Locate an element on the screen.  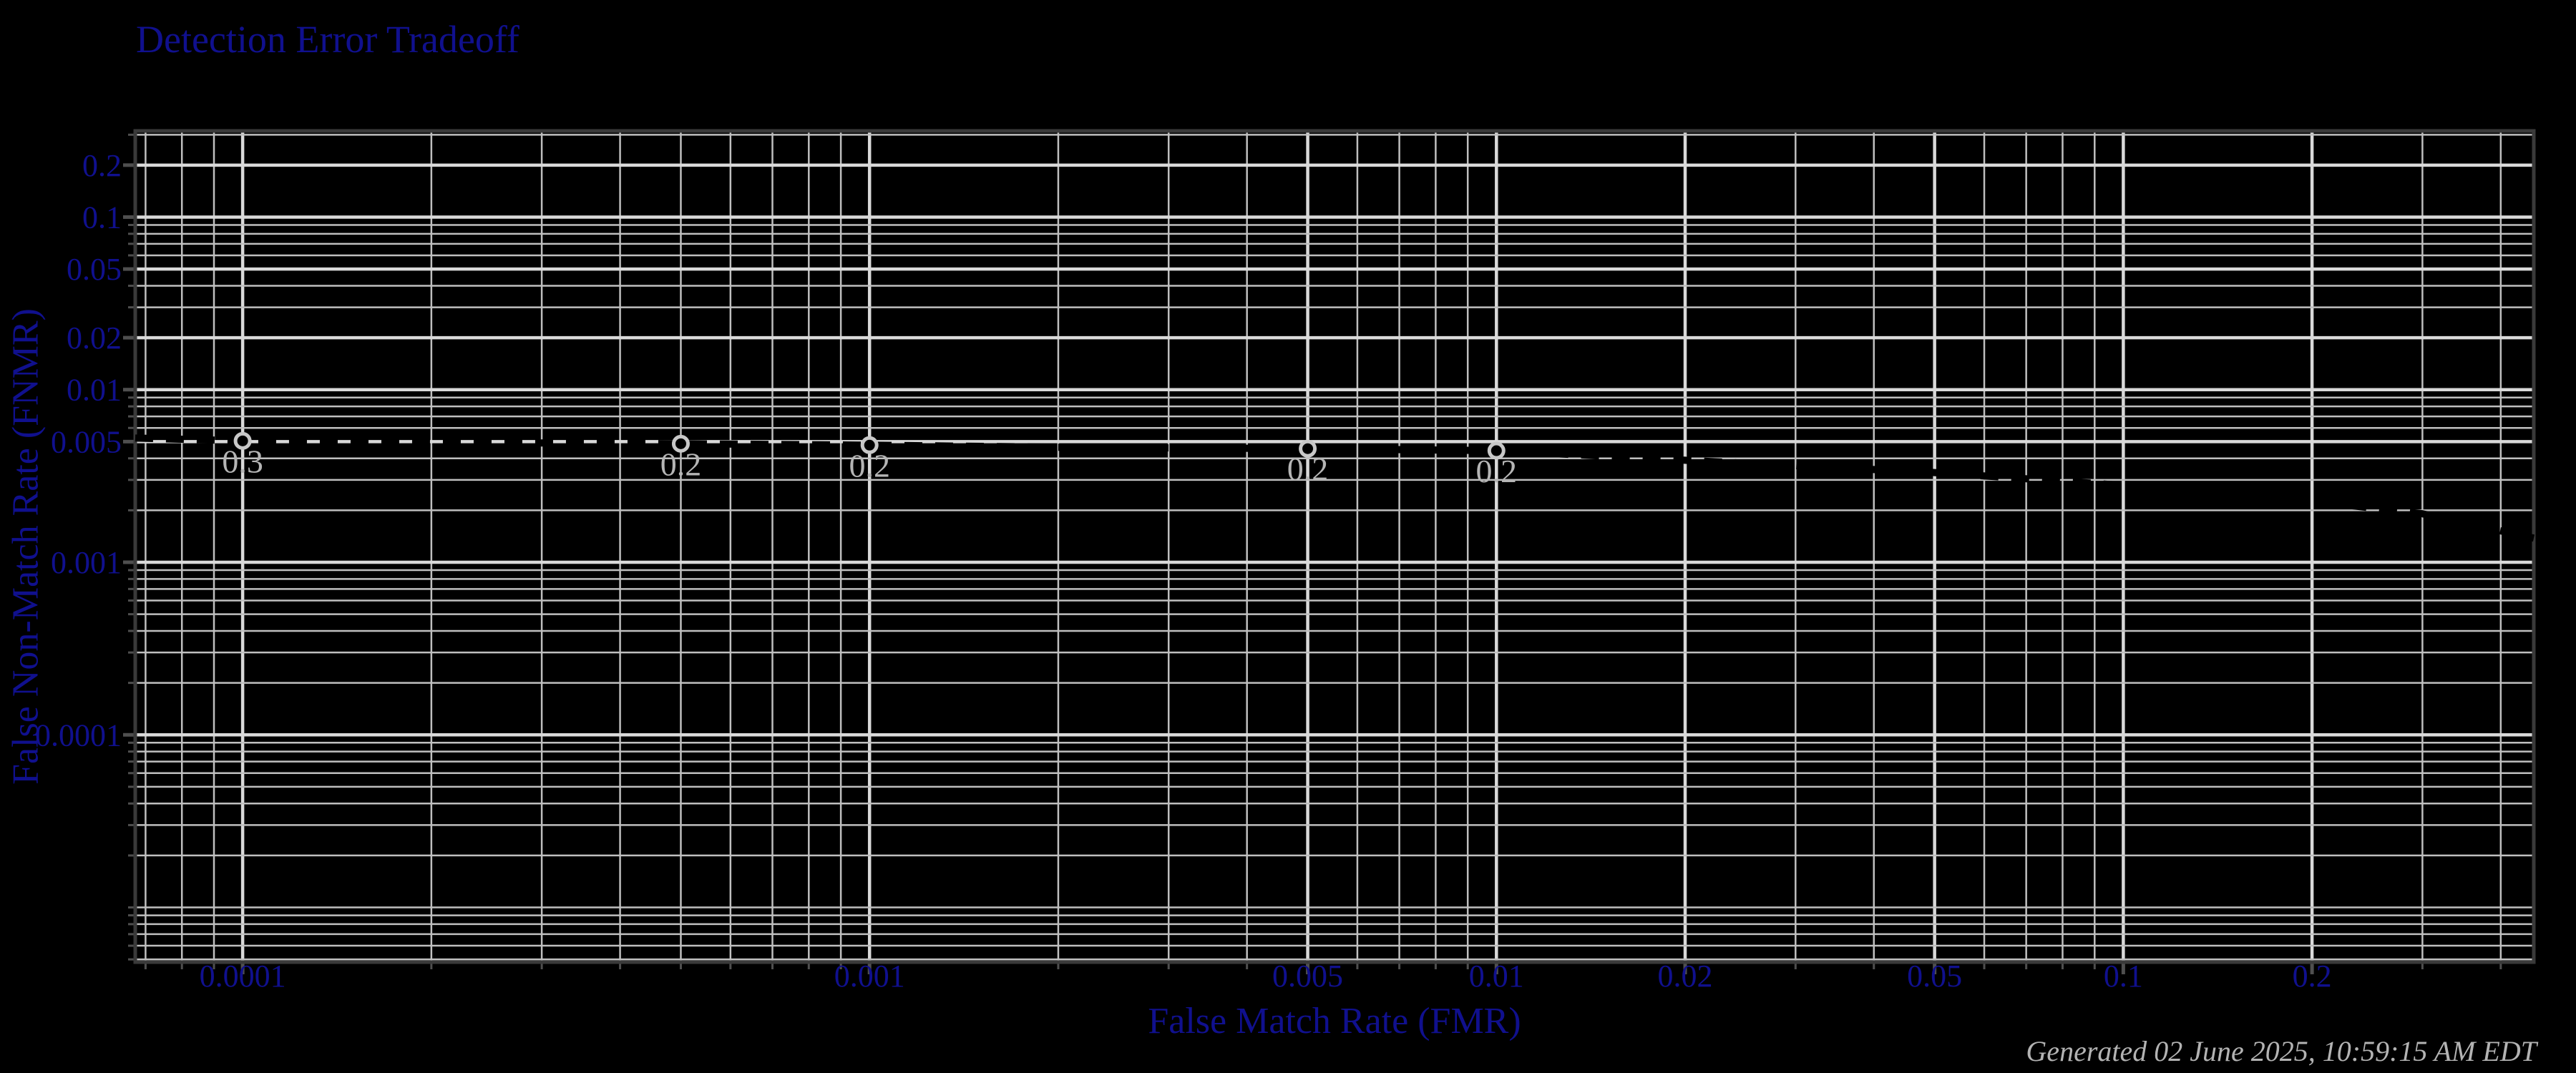
y-tick-label: 0.0001 is located at coordinates (78, 735).